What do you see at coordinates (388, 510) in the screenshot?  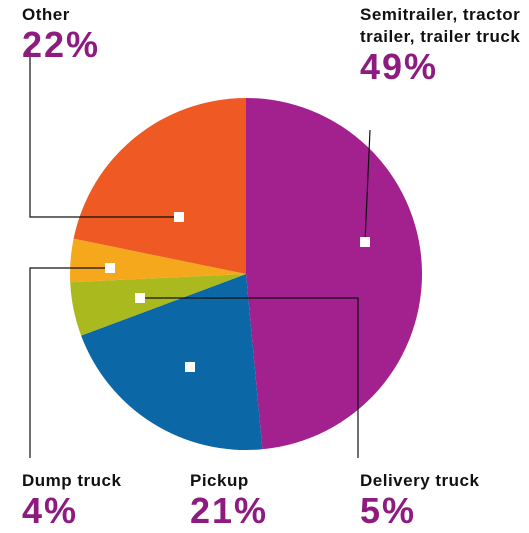 I see `slice-percent: 5%` at bounding box center [388, 510].